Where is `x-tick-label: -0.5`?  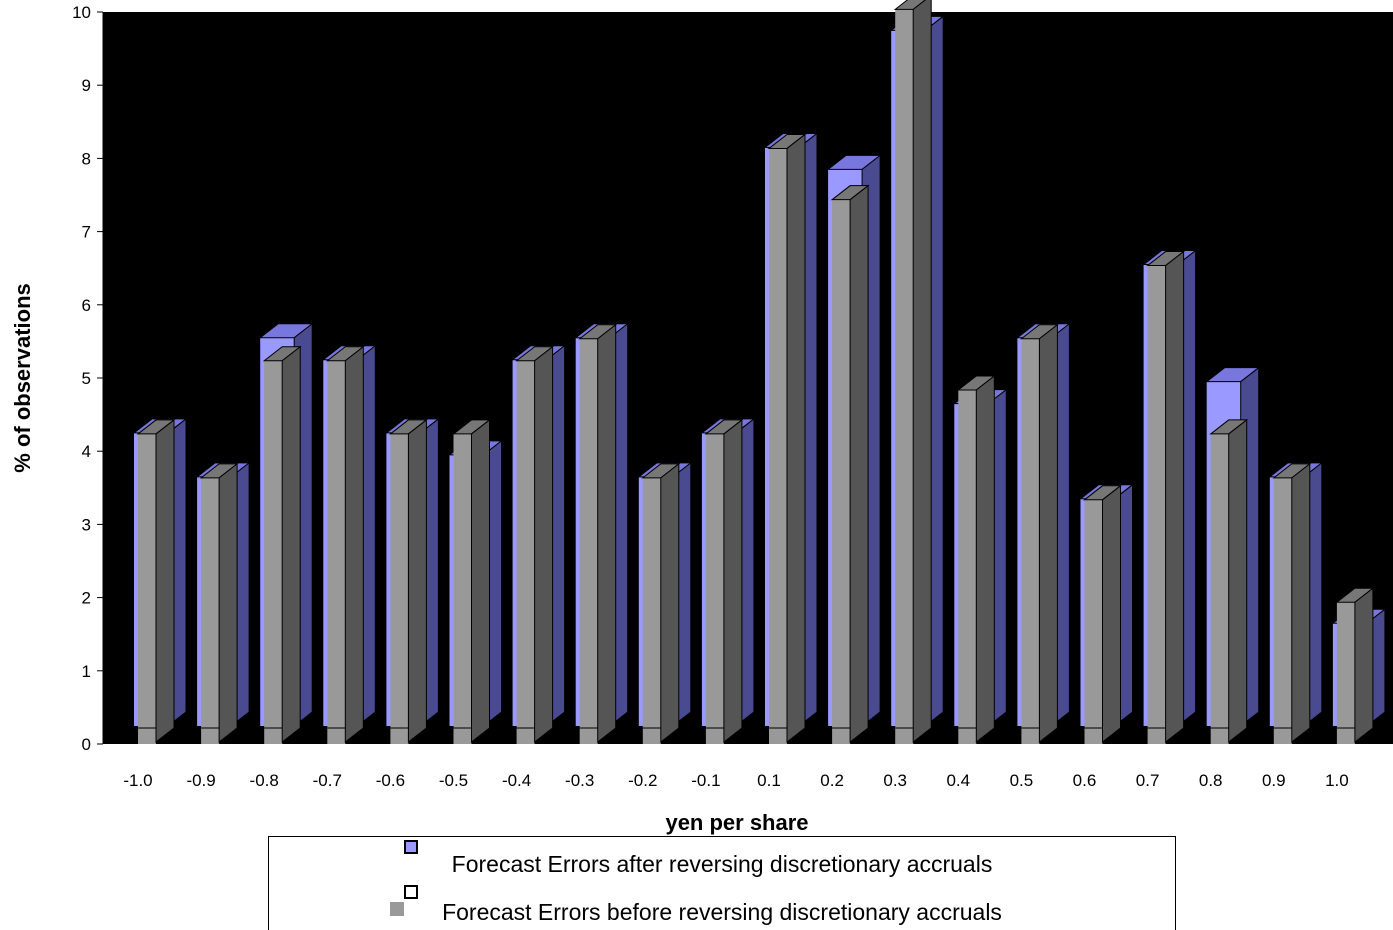
x-tick-label: -0.5 is located at coordinates (453, 780).